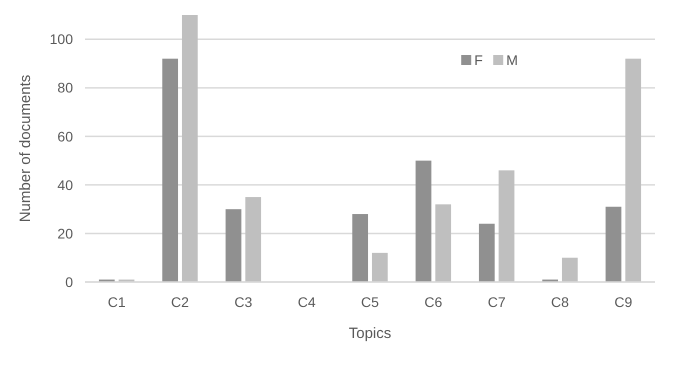 The width and height of the screenshot is (675, 384). I want to click on y-tick-label: 60, so click(65, 136).